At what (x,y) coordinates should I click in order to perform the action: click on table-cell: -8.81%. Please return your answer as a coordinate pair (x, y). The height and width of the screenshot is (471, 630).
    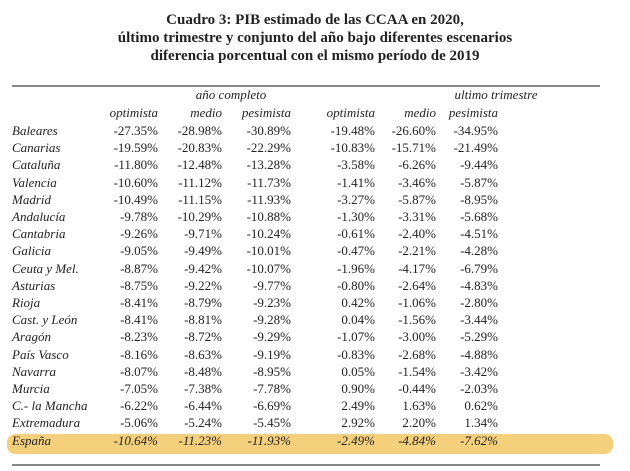
    Looking at the image, I should click on (203, 320).